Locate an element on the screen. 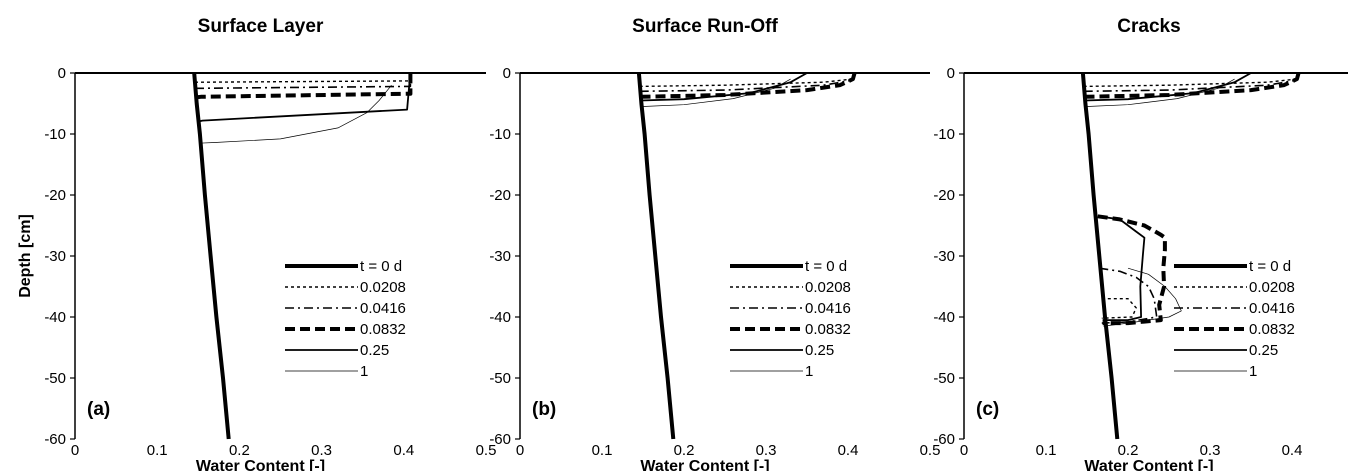 The height and width of the screenshot is (471, 1348). panel-label: (c) is located at coordinates (987, 409).